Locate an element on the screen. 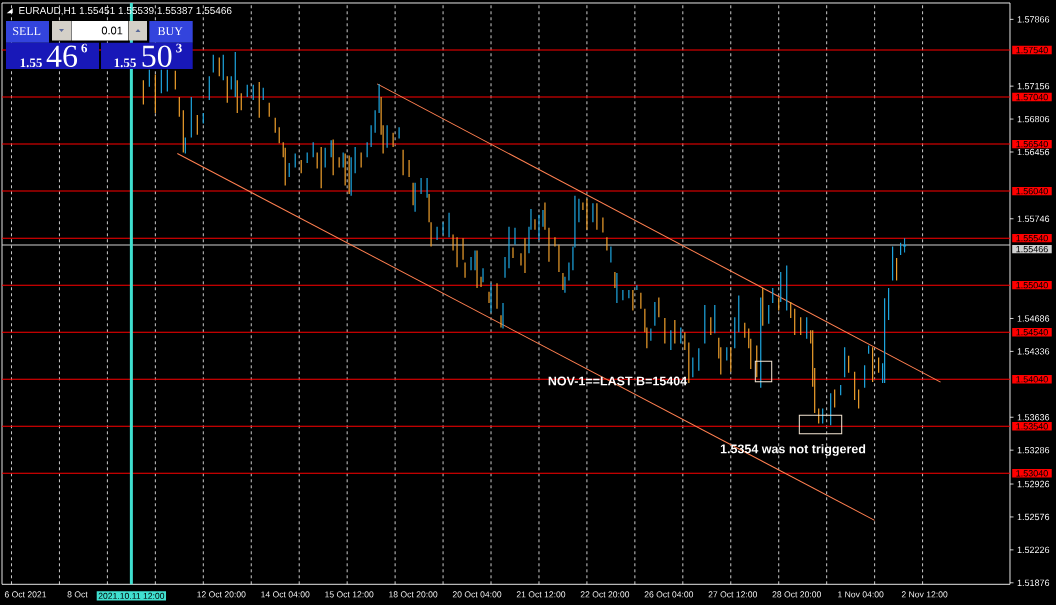  y-tick-label: 1.52926 is located at coordinates (1033, 484).